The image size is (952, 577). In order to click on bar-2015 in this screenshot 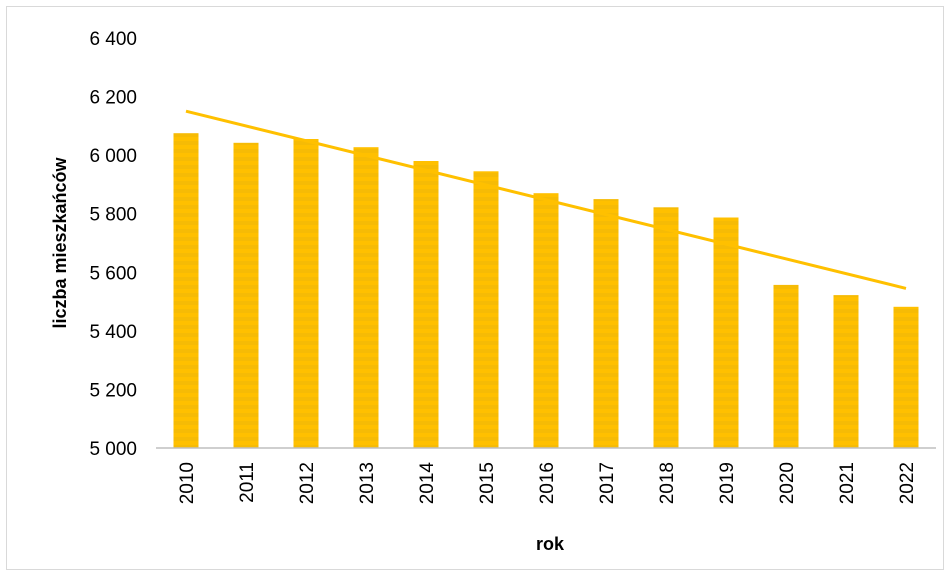, I will do `click(486, 310)`.